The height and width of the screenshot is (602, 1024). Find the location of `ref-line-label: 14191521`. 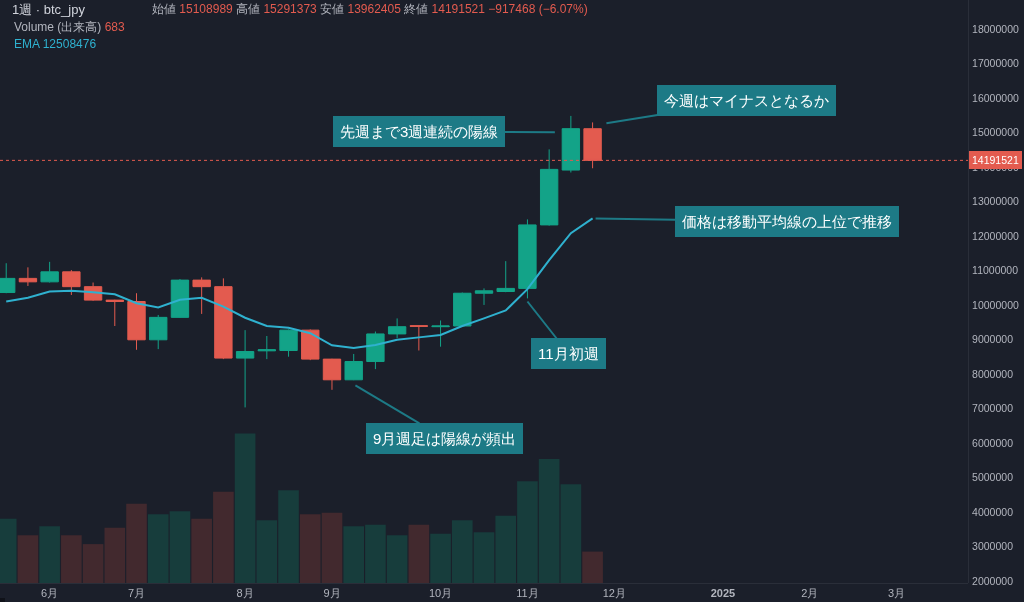

ref-line-label: 14191521 is located at coordinates (995, 160).